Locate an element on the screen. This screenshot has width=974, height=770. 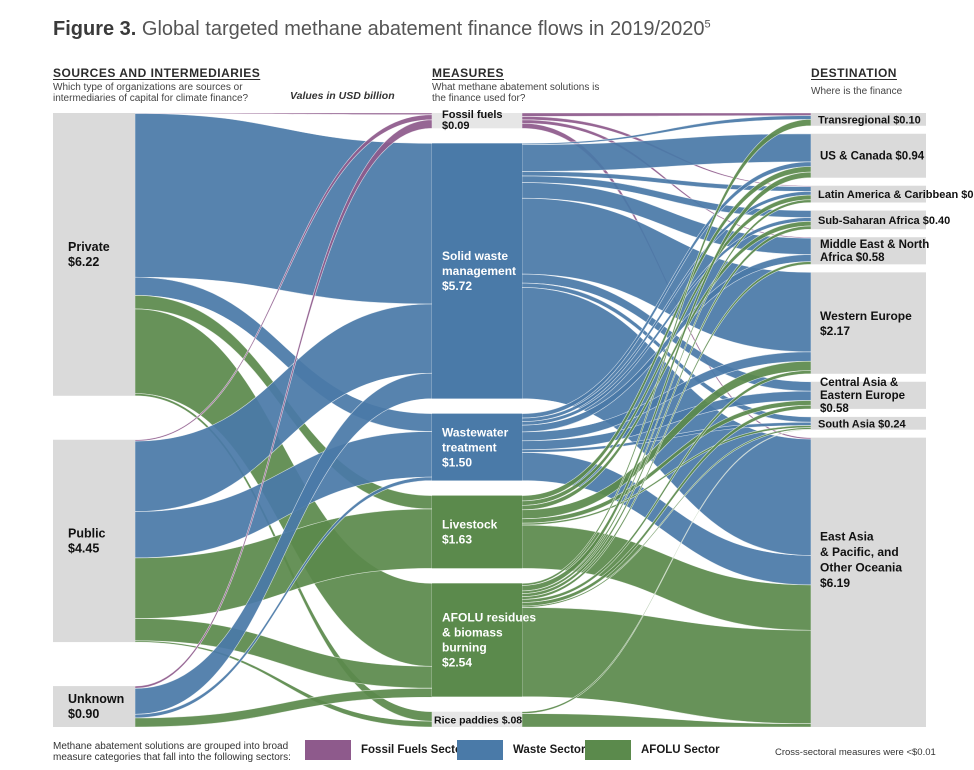
label-rice: Rice paddies $.08 is located at coordinates (478, 720).